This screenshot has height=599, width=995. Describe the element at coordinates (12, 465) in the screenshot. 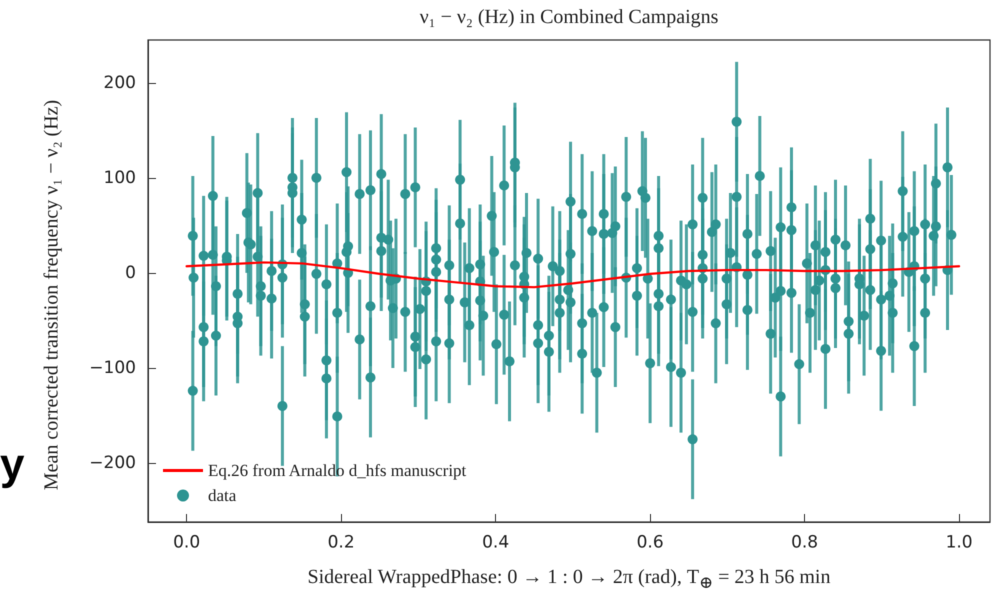

I see `text: y` at that location.